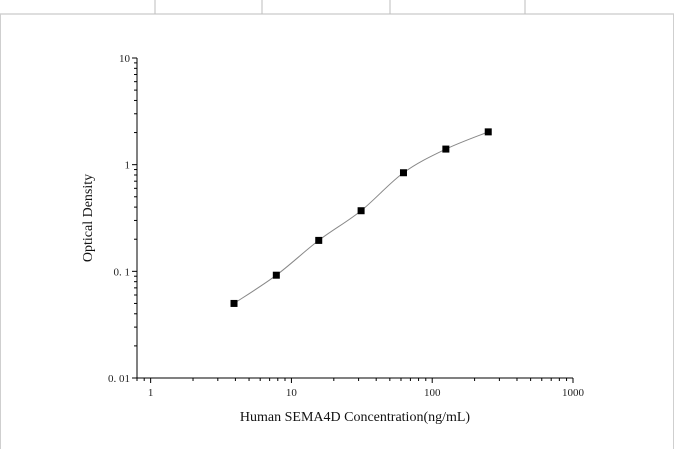 The image size is (674, 449). Describe the element at coordinates (134, 218) in the screenshot. I see `y-axis-ticks` at that location.